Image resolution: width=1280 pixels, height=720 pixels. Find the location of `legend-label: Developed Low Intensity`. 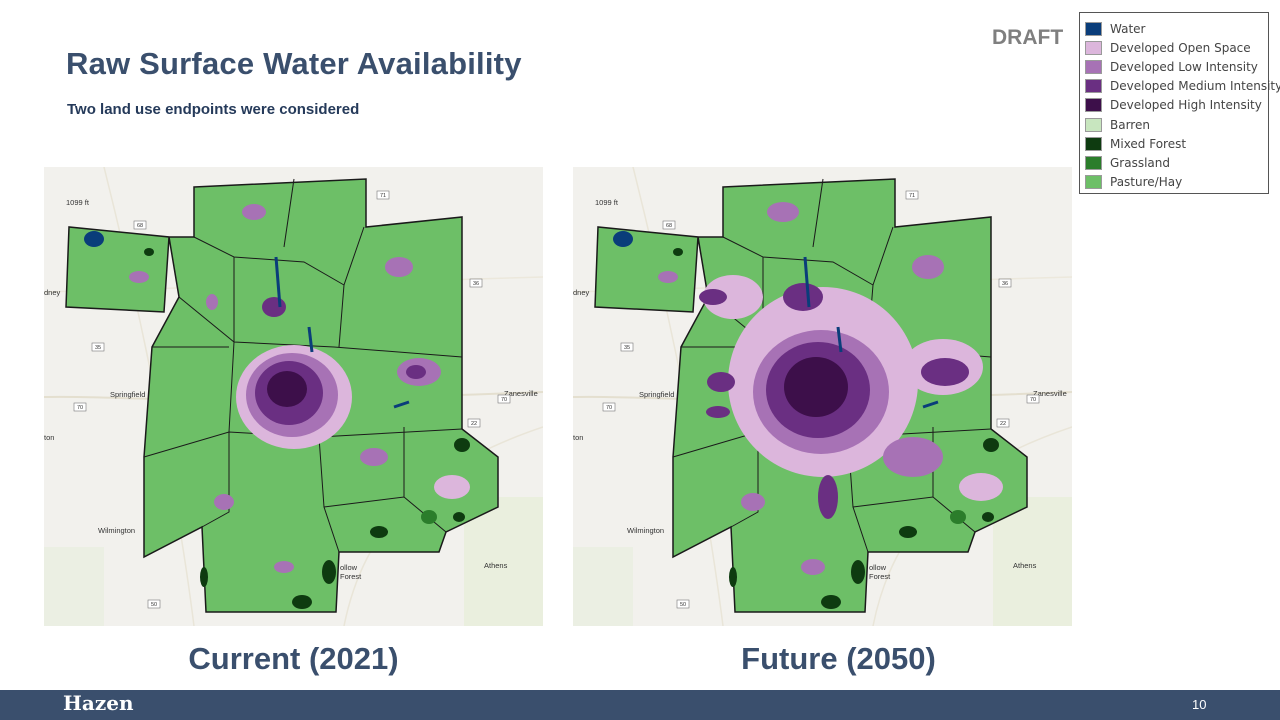

legend-label: Developed Low Intensity is located at coordinates (1184, 66).